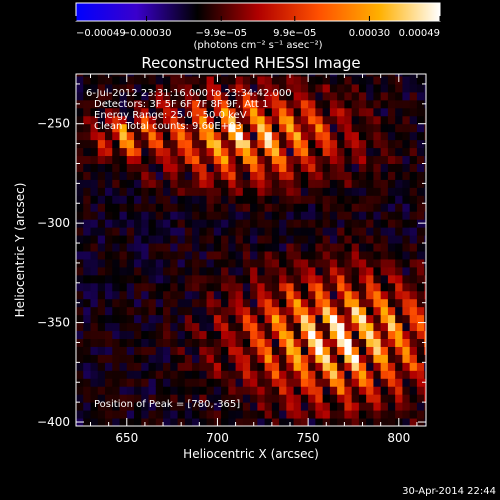 This screenshot has width=500, height=500. I want to click on annotation-detectors: Detectors: 3F 5F 6F 7F 8F 9F, Att 1, so click(181, 104).